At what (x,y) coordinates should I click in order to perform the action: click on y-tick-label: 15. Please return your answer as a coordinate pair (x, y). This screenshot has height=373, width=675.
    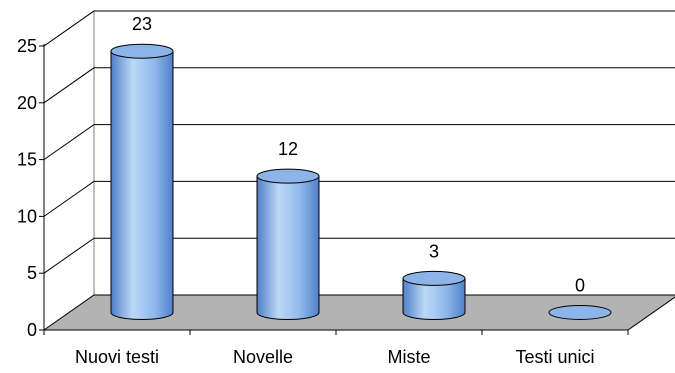
    Looking at the image, I should click on (27, 160).